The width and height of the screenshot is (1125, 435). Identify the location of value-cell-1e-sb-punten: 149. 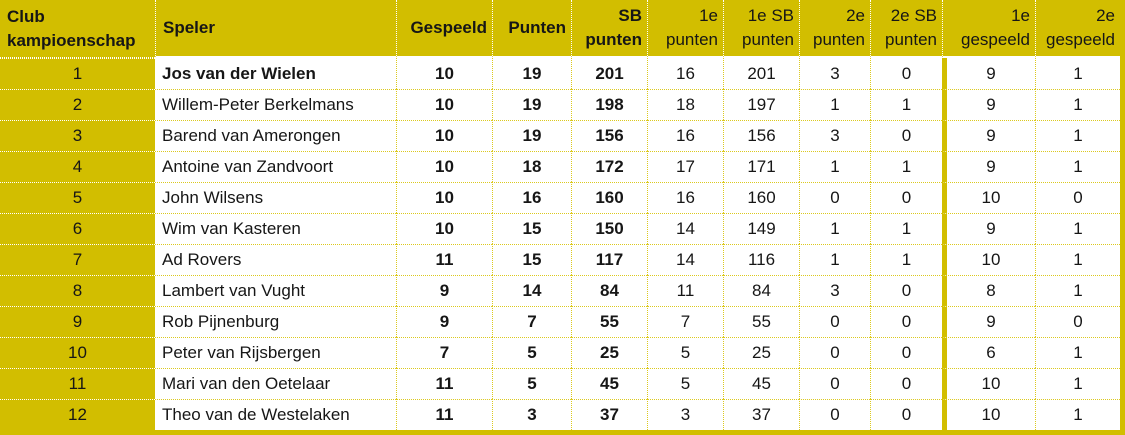
(761, 228).